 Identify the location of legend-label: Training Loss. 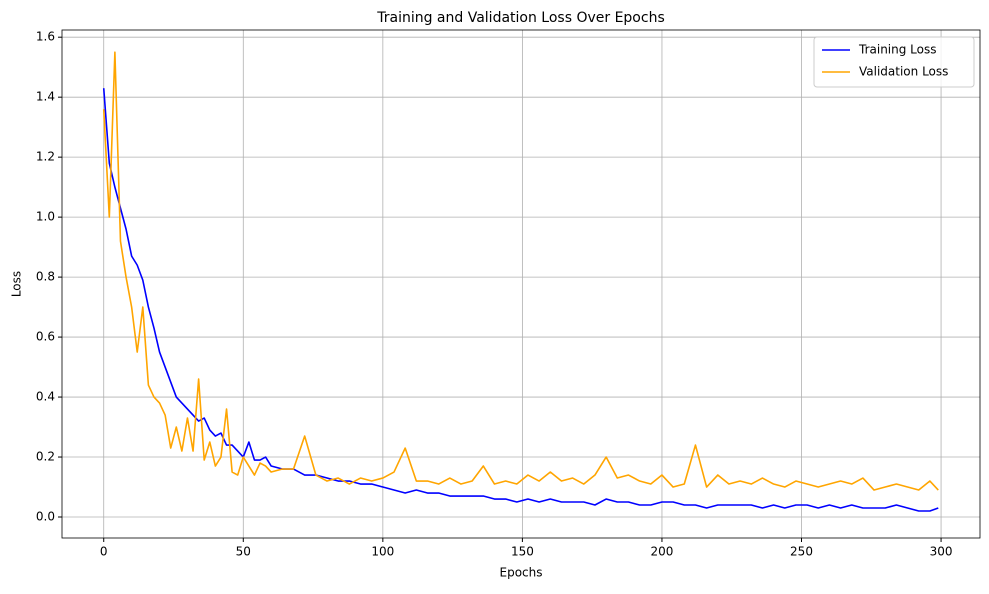
(897, 50).